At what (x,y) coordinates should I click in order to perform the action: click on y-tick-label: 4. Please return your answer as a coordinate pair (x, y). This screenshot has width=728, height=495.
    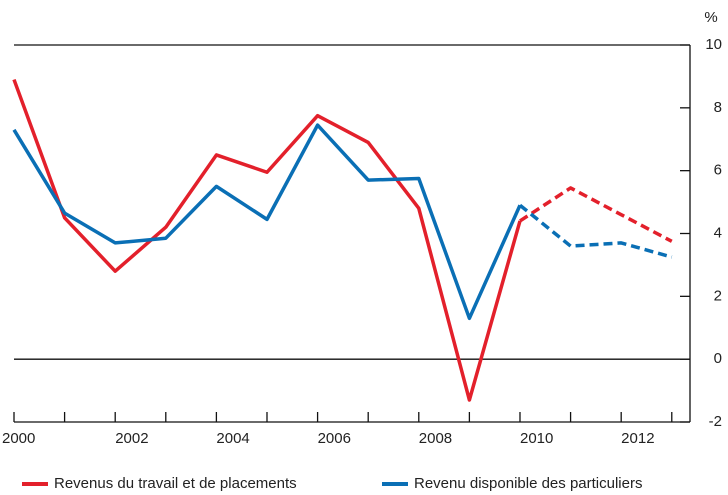
    Looking at the image, I should click on (718, 232).